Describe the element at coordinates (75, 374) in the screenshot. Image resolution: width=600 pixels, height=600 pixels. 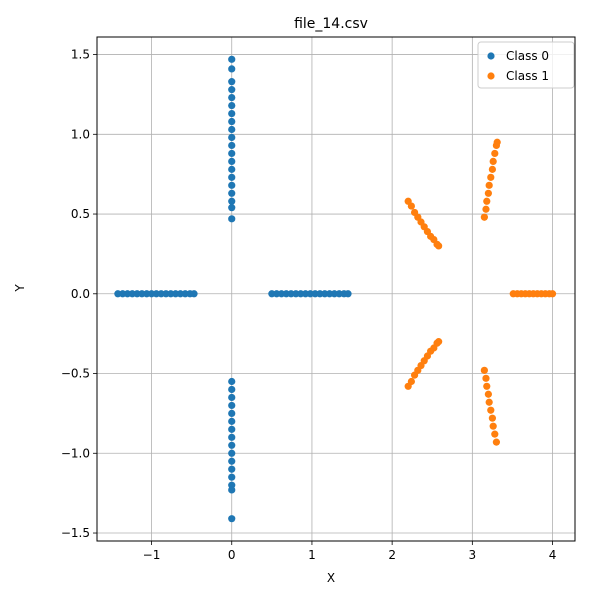
I see `y-tick-label: −0.5` at that location.